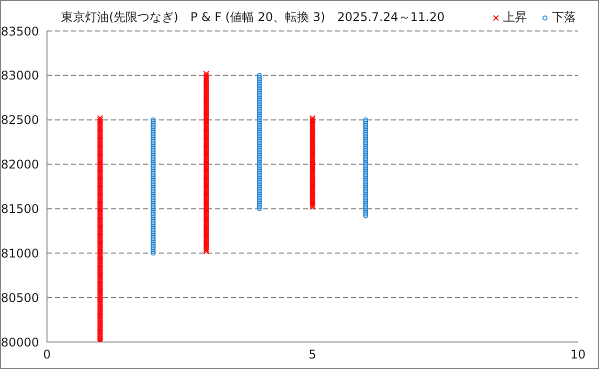 This screenshot has width=599, height=369. Describe the element at coordinates (19, 297) in the screenshot. I see `y-tick-label: 80500` at that location.